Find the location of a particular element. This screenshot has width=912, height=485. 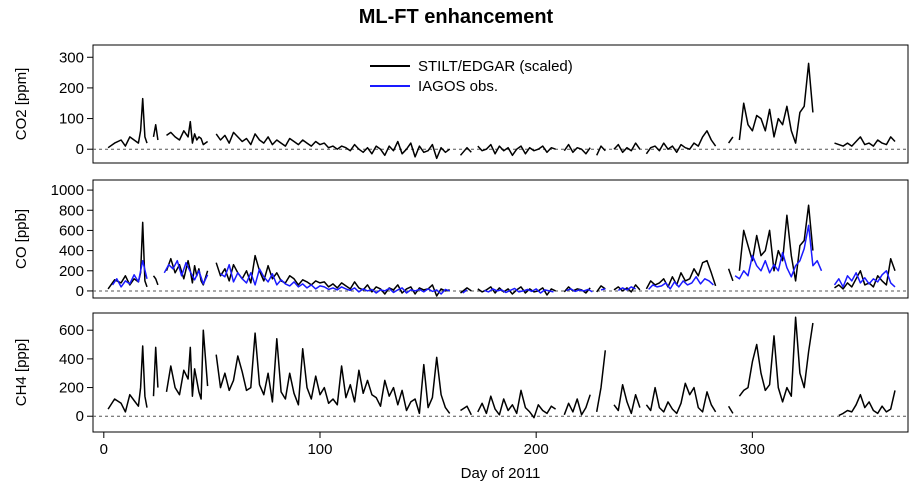

chart-title: ML-FT enhancement is located at coordinates (456, 17).